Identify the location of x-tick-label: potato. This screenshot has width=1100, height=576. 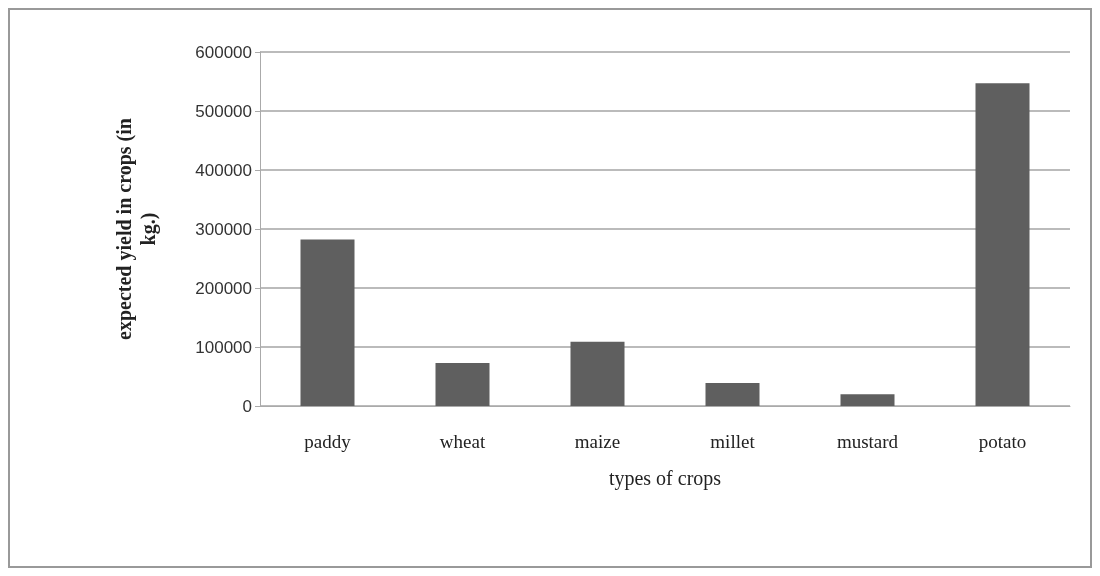
(1002, 441).